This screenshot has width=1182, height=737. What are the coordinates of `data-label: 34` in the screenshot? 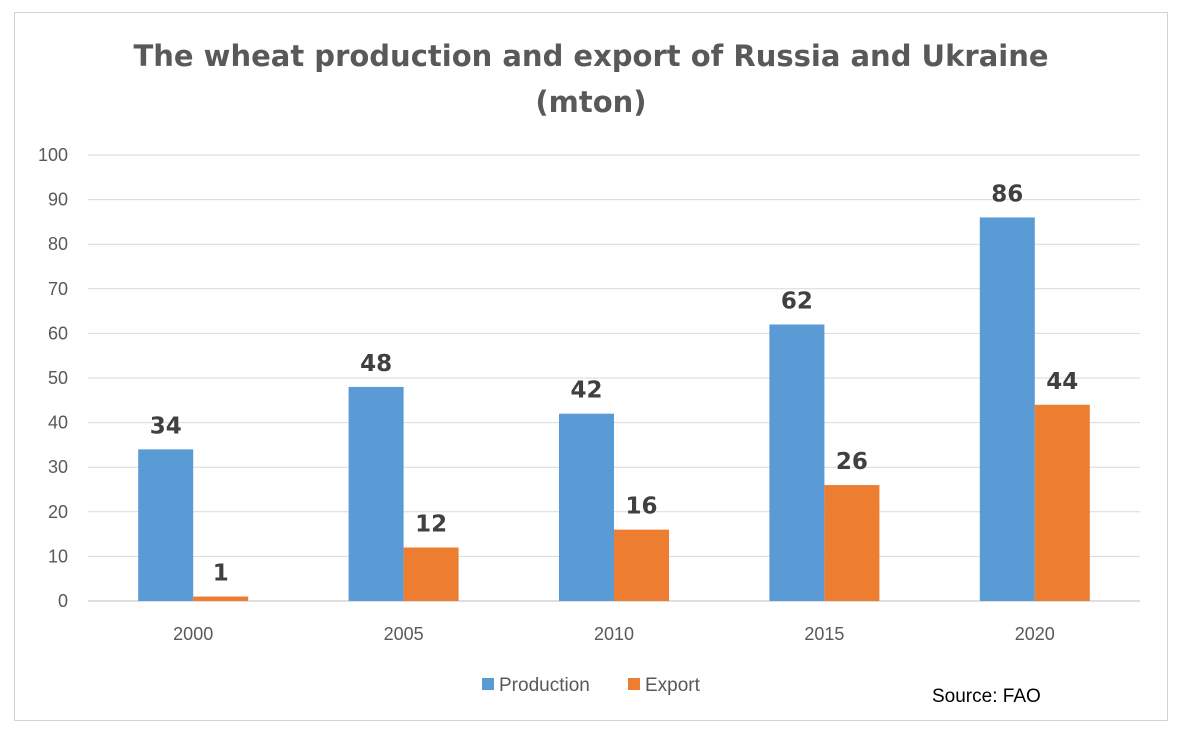 It's located at (166, 426).